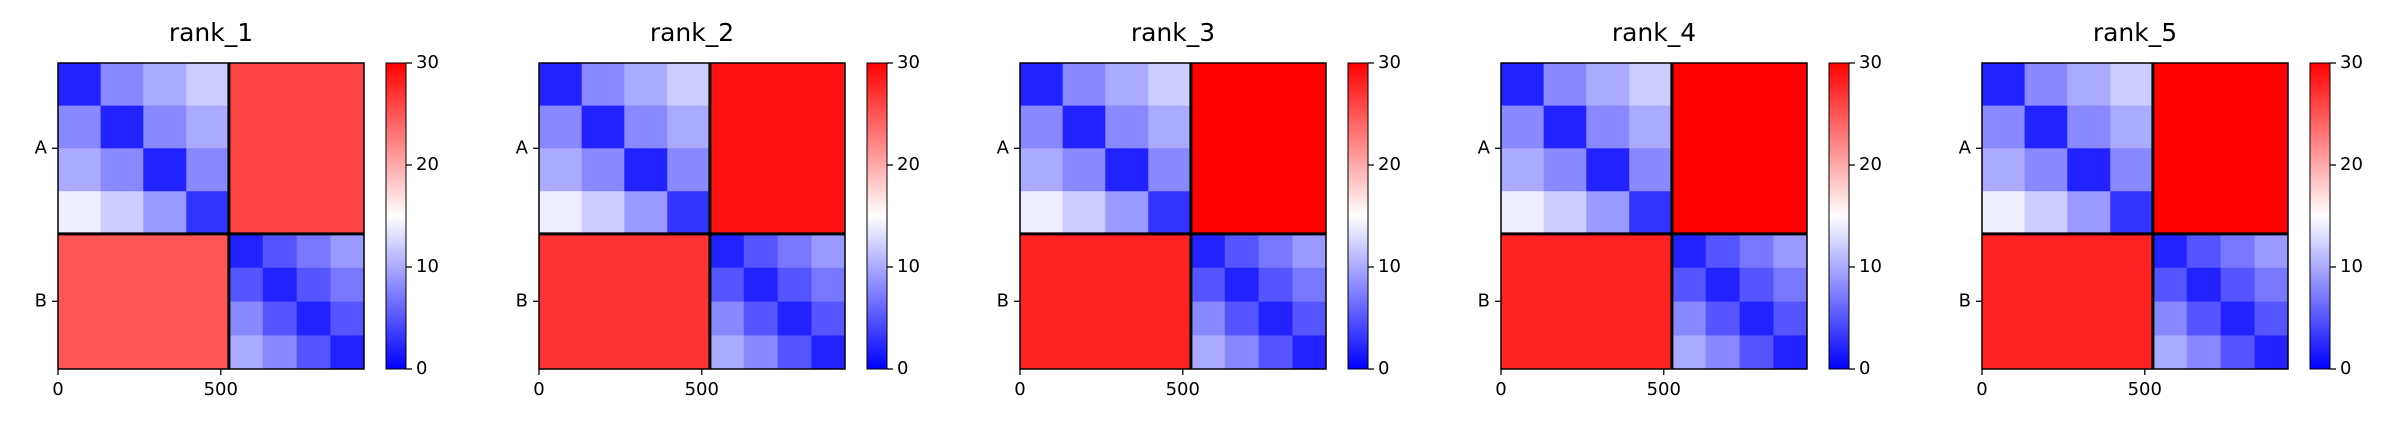  Describe the element at coordinates (1654, 32) in the screenshot. I see `chart-title: rank_4` at that location.